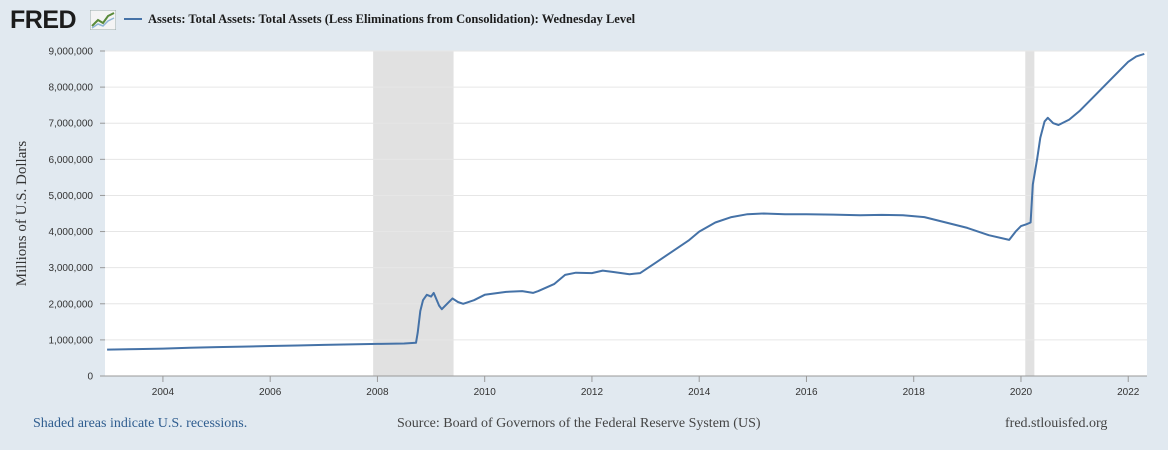 Image resolution: width=1168 pixels, height=450 pixels. I want to click on logo-text: FRED, so click(43, 20).